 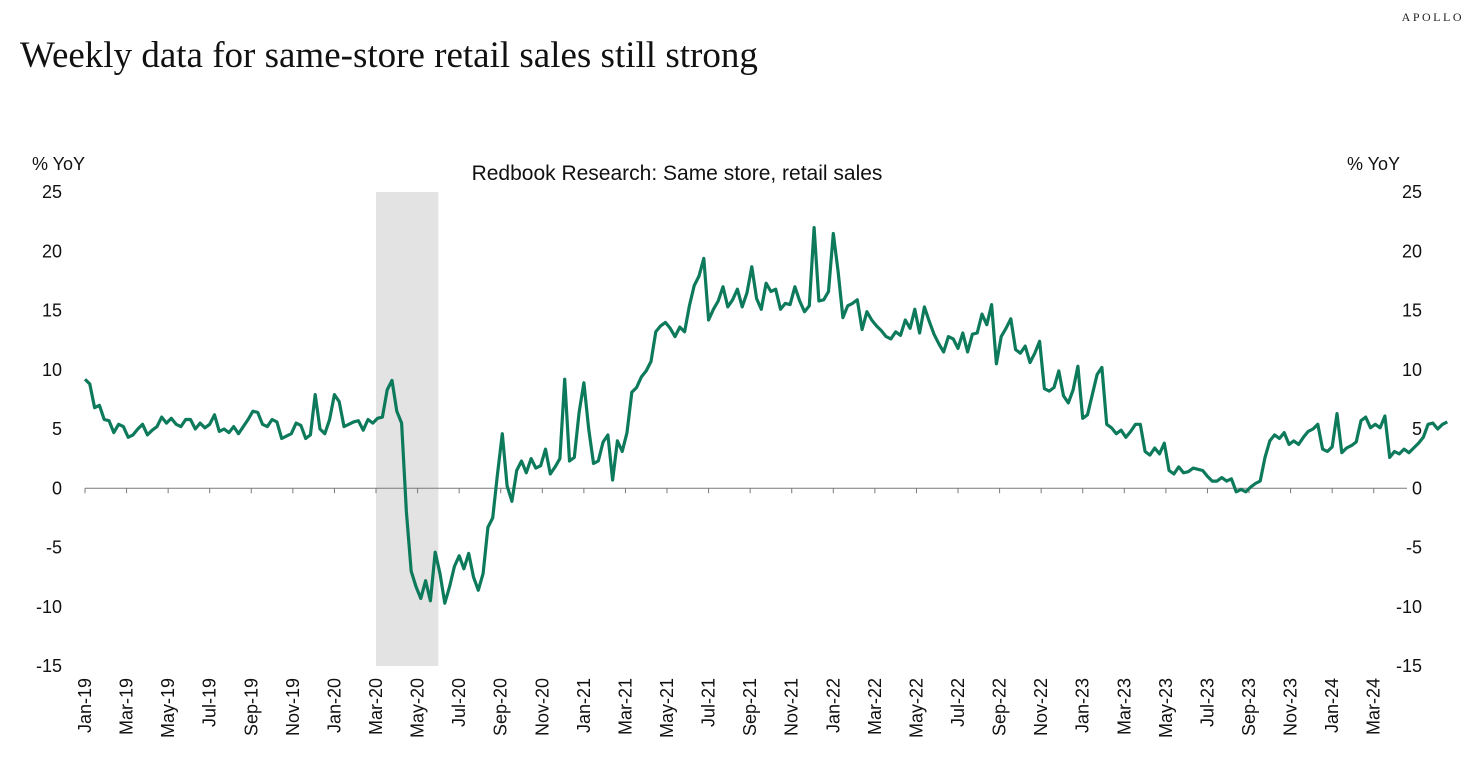 What do you see at coordinates (251, 707) in the screenshot?
I see `x-tick-label: Sep-19` at bounding box center [251, 707].